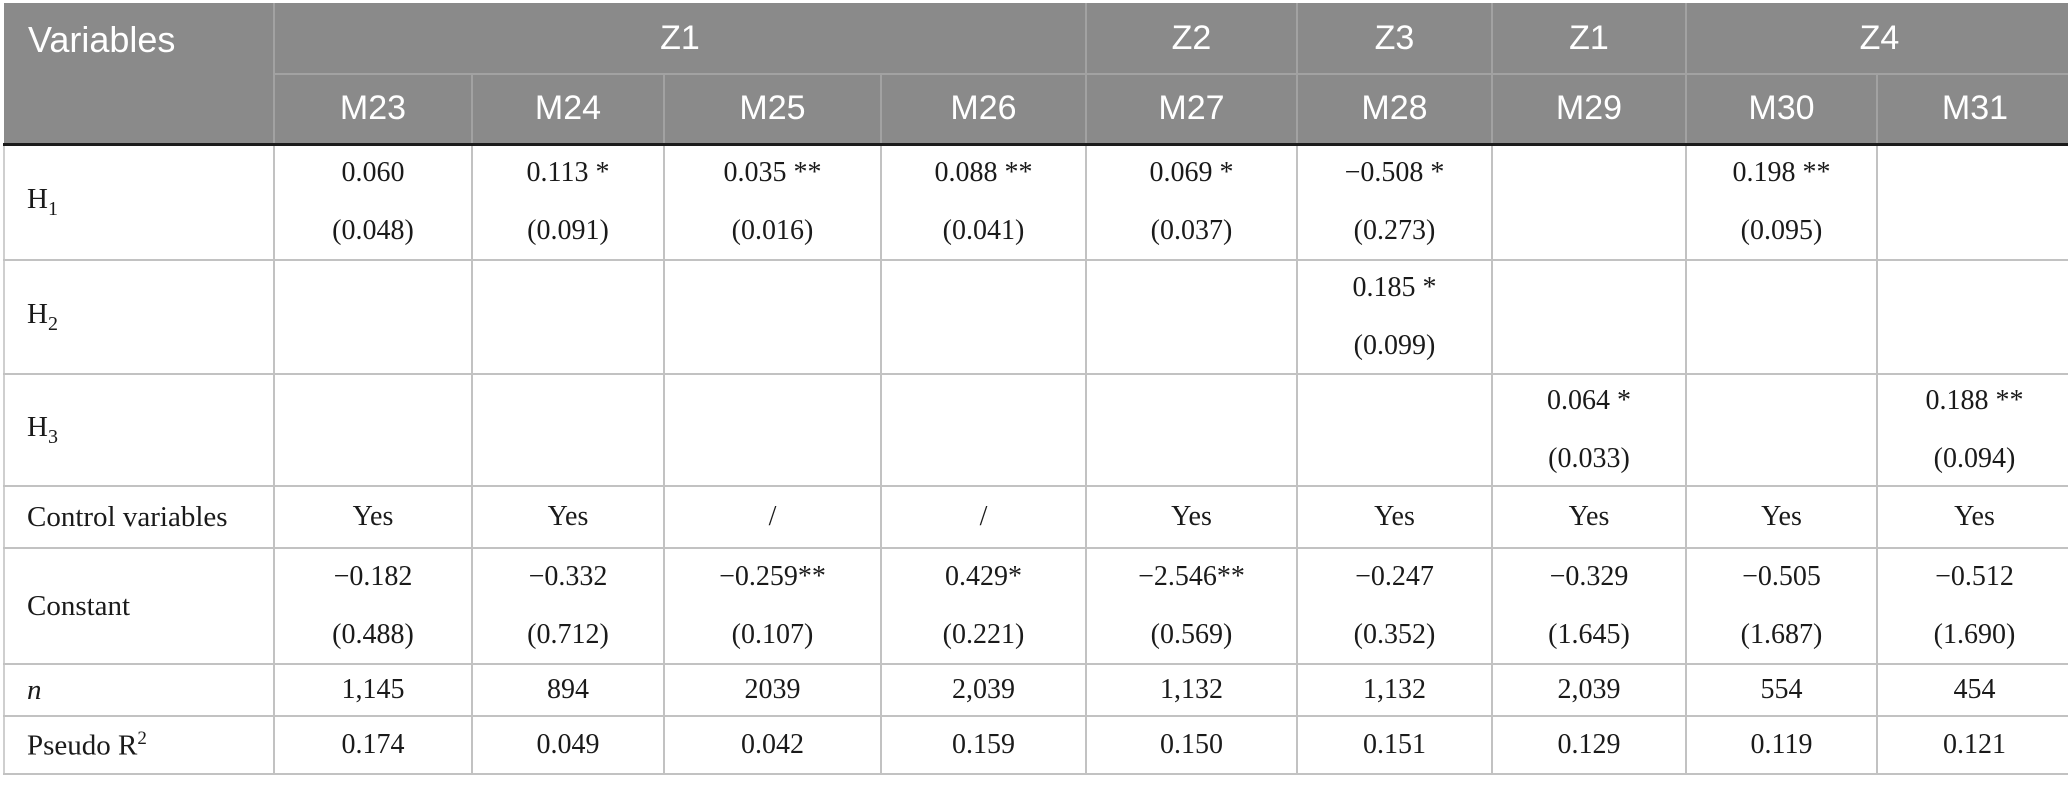 This screenshot has width=2068, height=792. I want to click on row-label-text: Pseudo R, so click(82, 745).